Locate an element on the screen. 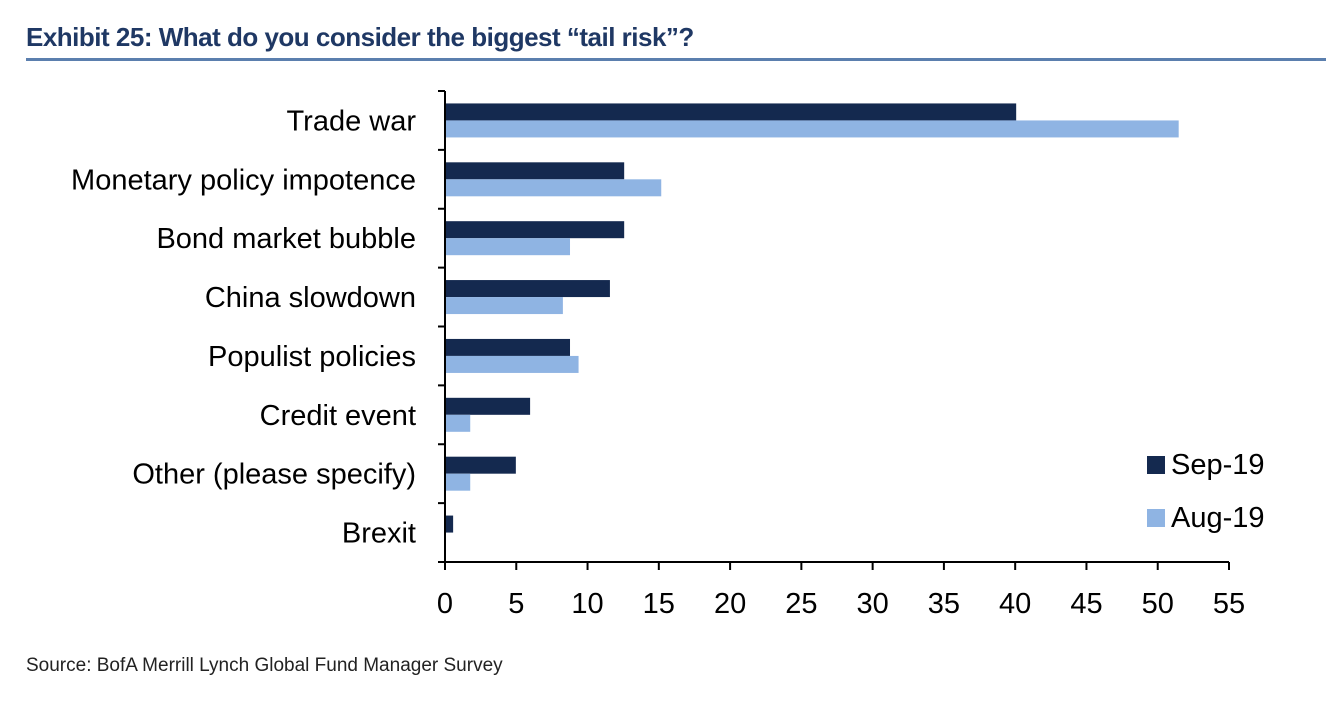 The width and height of the screenshot is (1340, 705). x-tick-label: 15 is located at coordinates (659, 604).